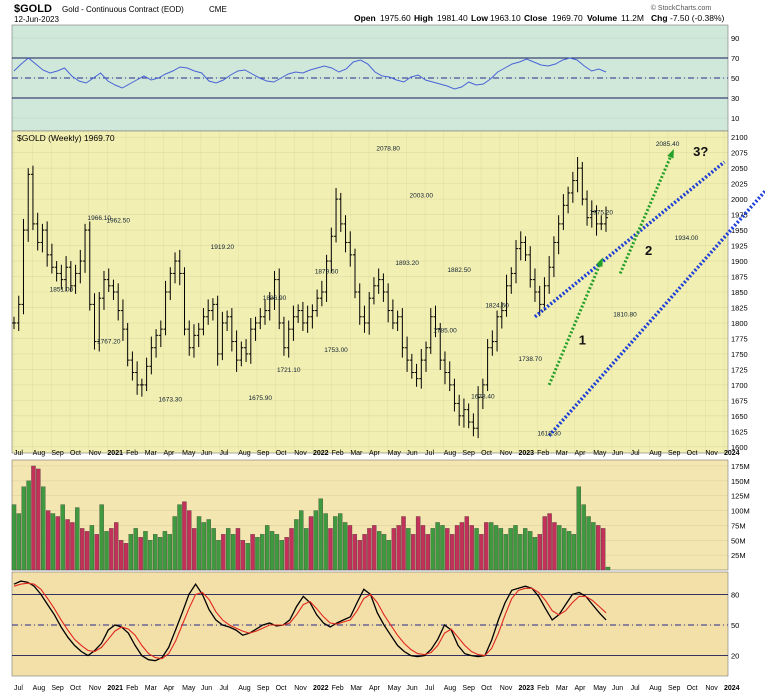 This screenshot has height=693, width=765. What do you see at coordinates (625, 314) in the screenshot?
I see `price-annotation: 1810.80` at bounding box center [625, 314].